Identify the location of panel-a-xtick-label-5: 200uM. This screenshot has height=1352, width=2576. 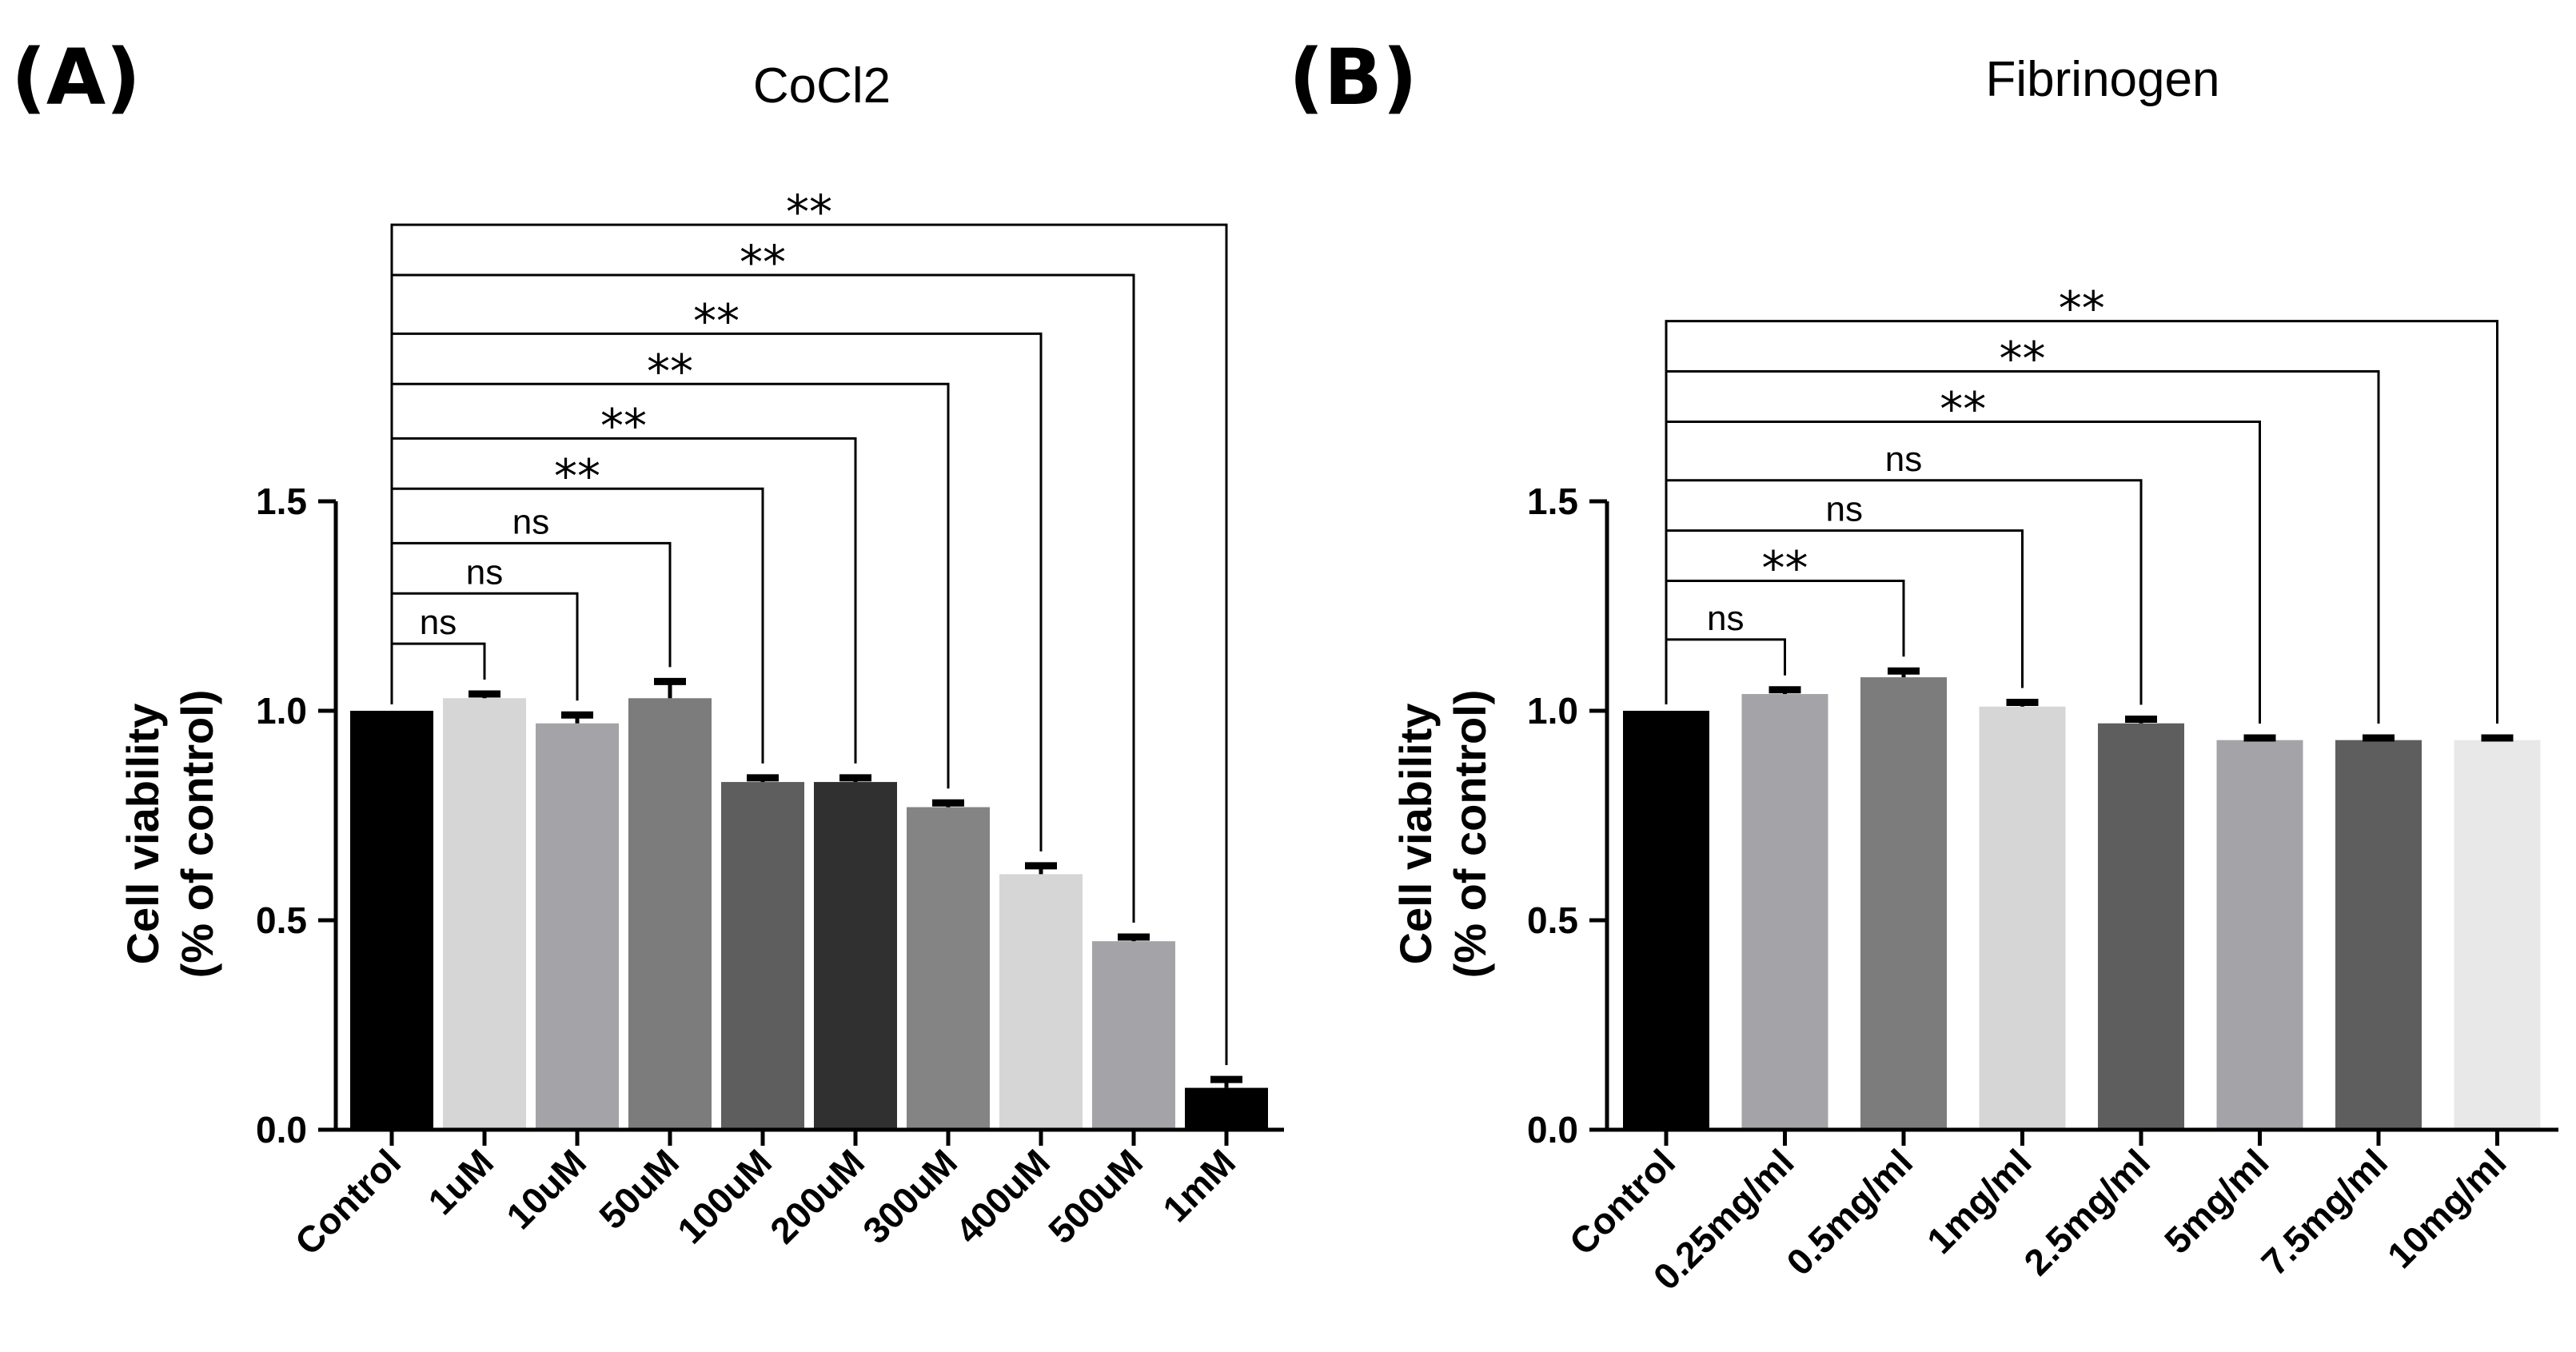
(817, 1196).